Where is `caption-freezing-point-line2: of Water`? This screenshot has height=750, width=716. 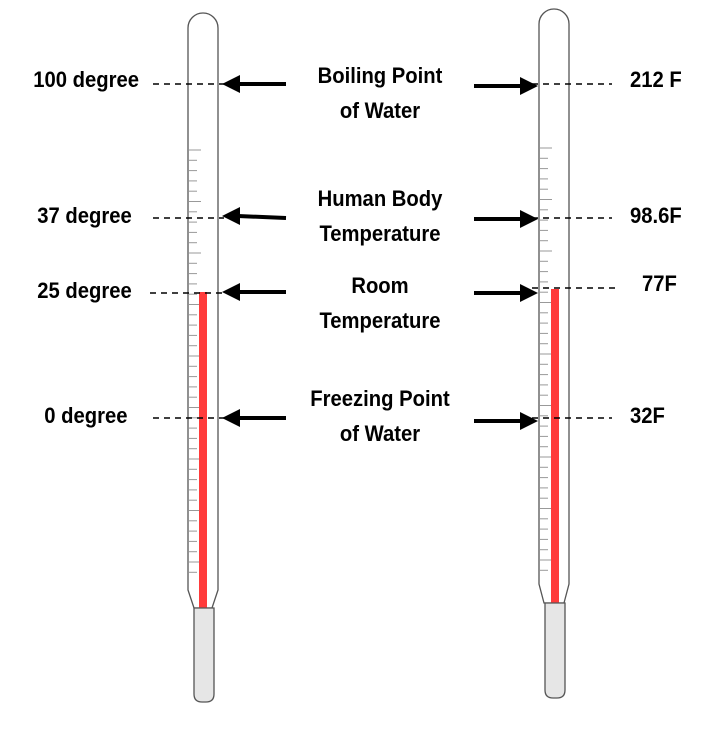 caption-freezing-point-line2: of Water is located at coordinates (380, 433).